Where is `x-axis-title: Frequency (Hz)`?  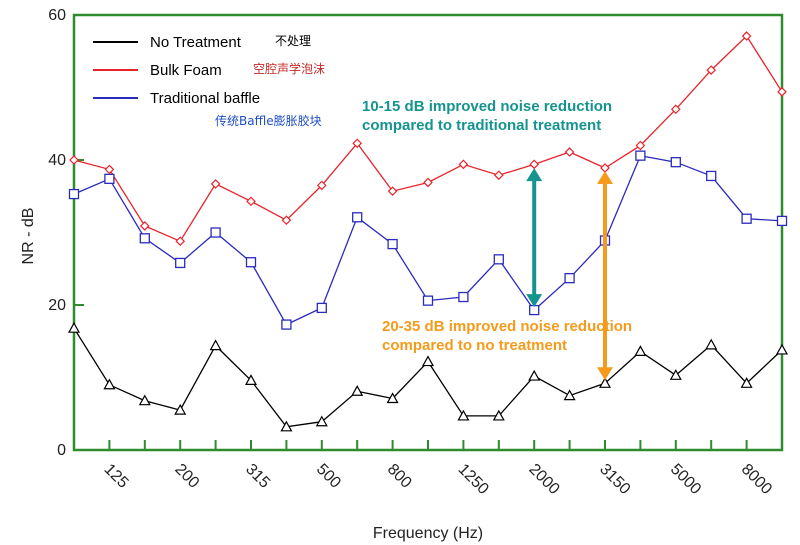
x-axis-title: Frequency (Hz) is located at coordinates (428, 533).